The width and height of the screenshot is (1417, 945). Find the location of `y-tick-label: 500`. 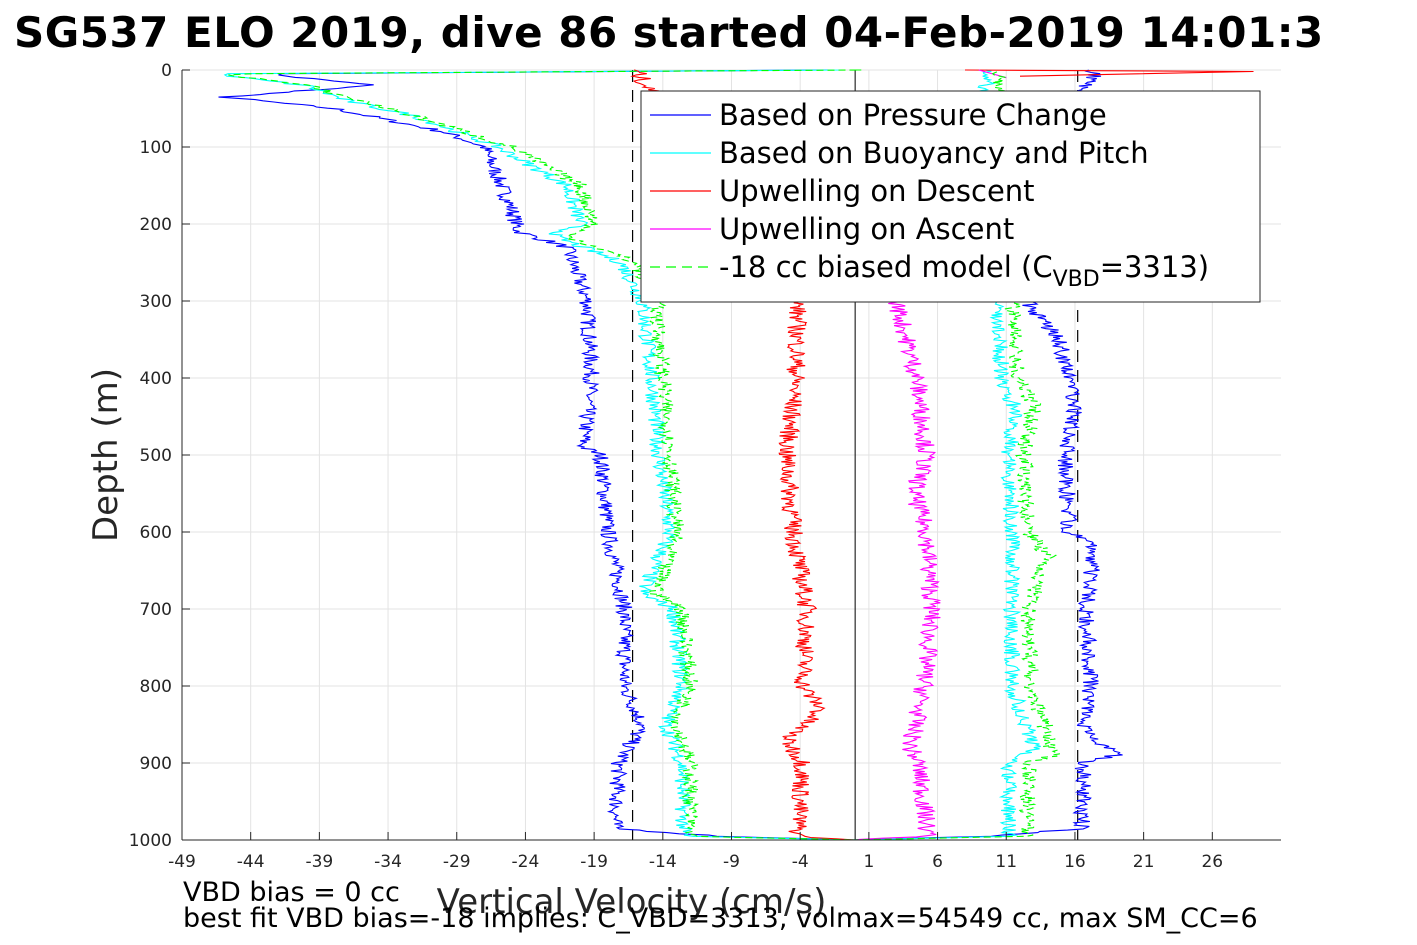

y-tick-label: 500 is located at coordinates (156, 456).